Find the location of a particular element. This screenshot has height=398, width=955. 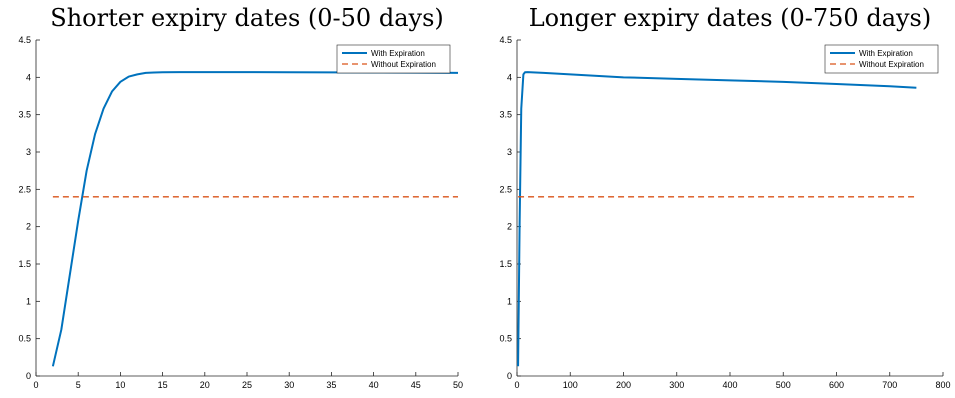

x-tick-label: 15 is located at coordinates (163, 385).